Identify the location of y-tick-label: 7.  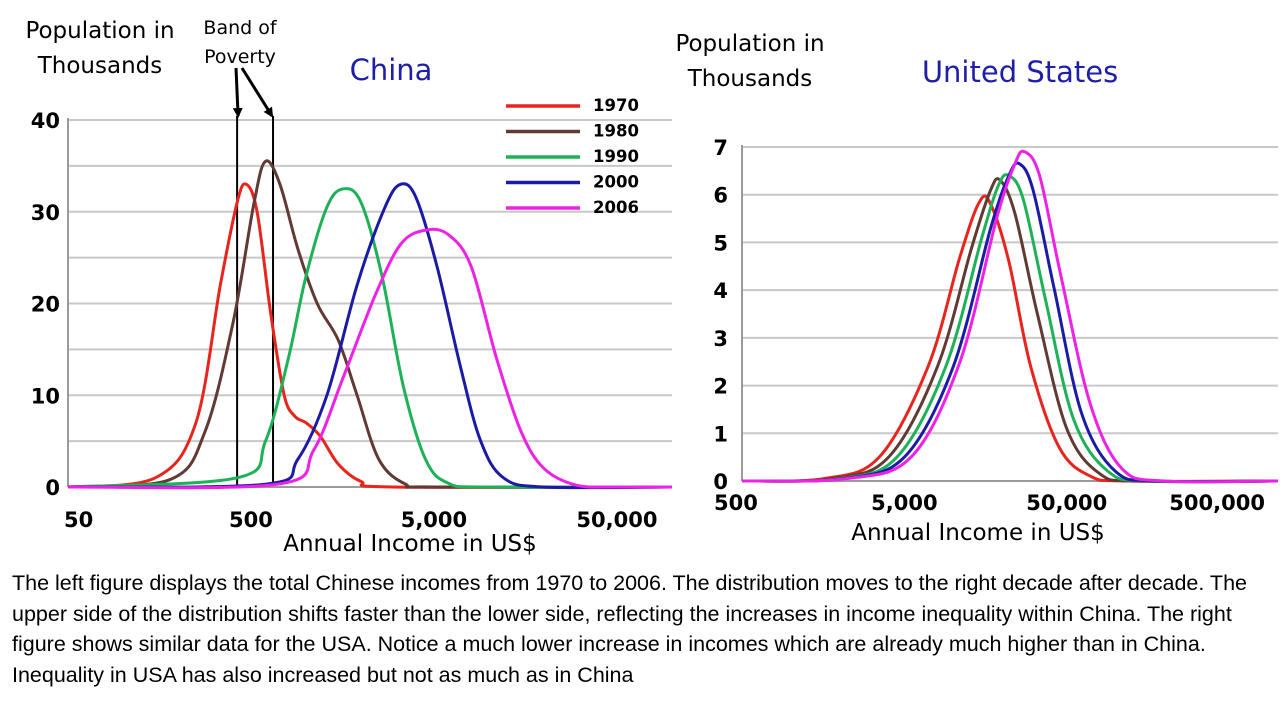
(720, 148).